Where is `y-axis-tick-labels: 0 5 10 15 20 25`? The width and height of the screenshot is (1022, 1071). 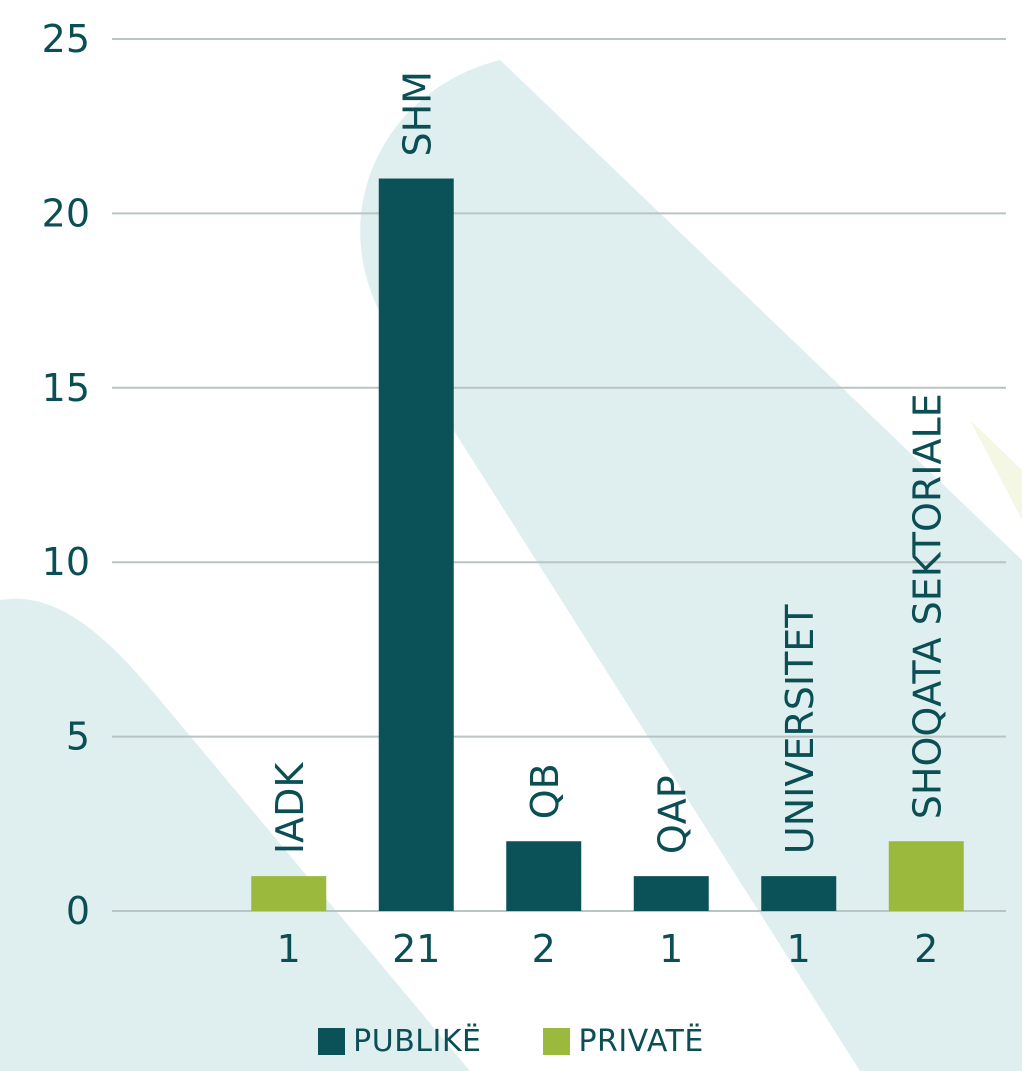 y-axis-tick-labels: 0 5 10 15 20 25 is located at coordinates (66, 475).